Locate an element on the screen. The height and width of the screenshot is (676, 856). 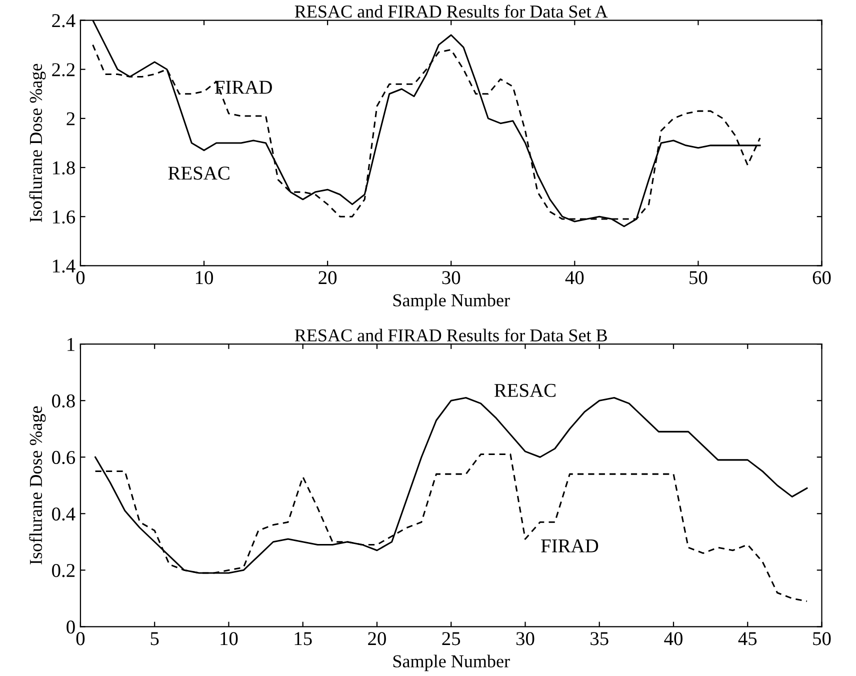
y-tick-label: 0.4 is located at coordinates (64, 514).